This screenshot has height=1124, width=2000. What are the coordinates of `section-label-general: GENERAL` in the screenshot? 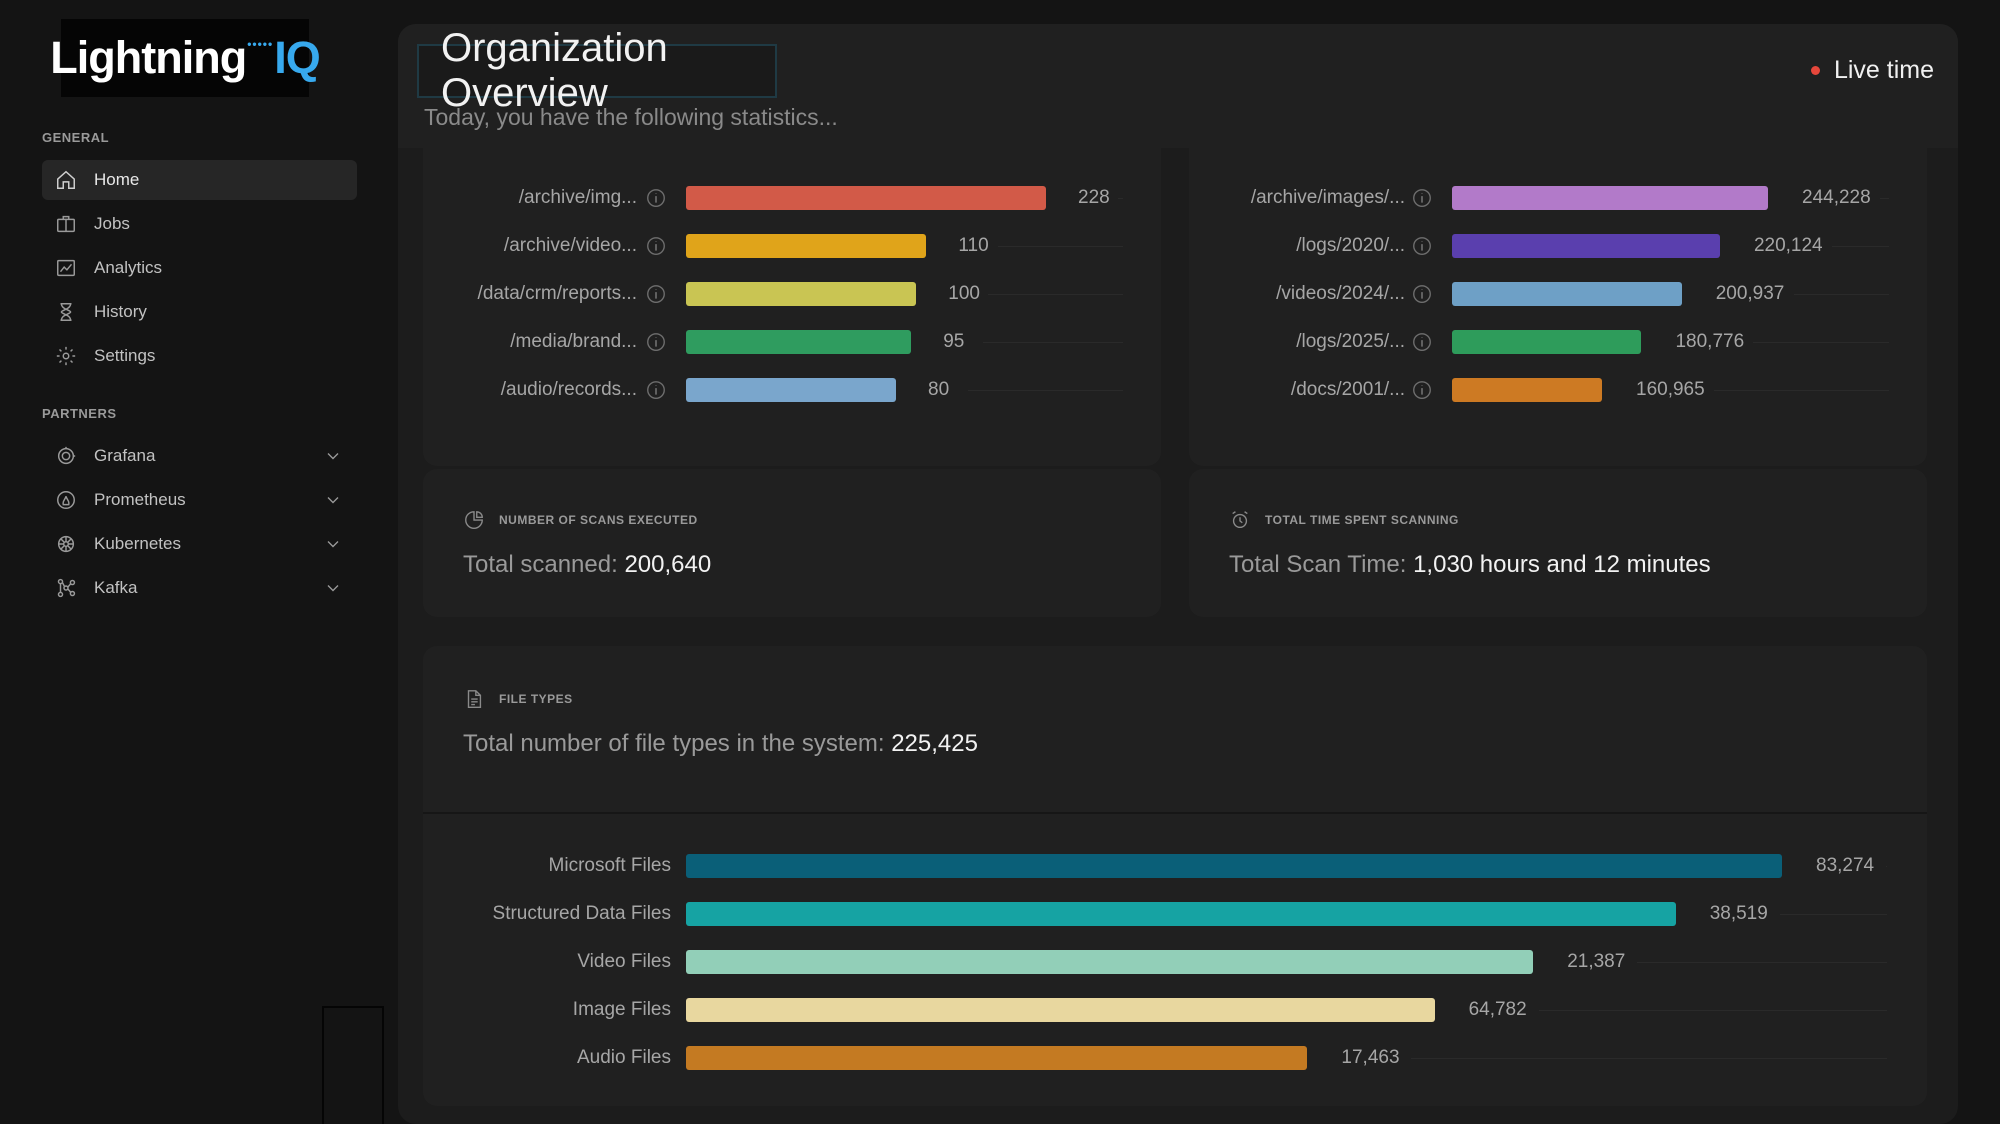 It's located at (76, 137).